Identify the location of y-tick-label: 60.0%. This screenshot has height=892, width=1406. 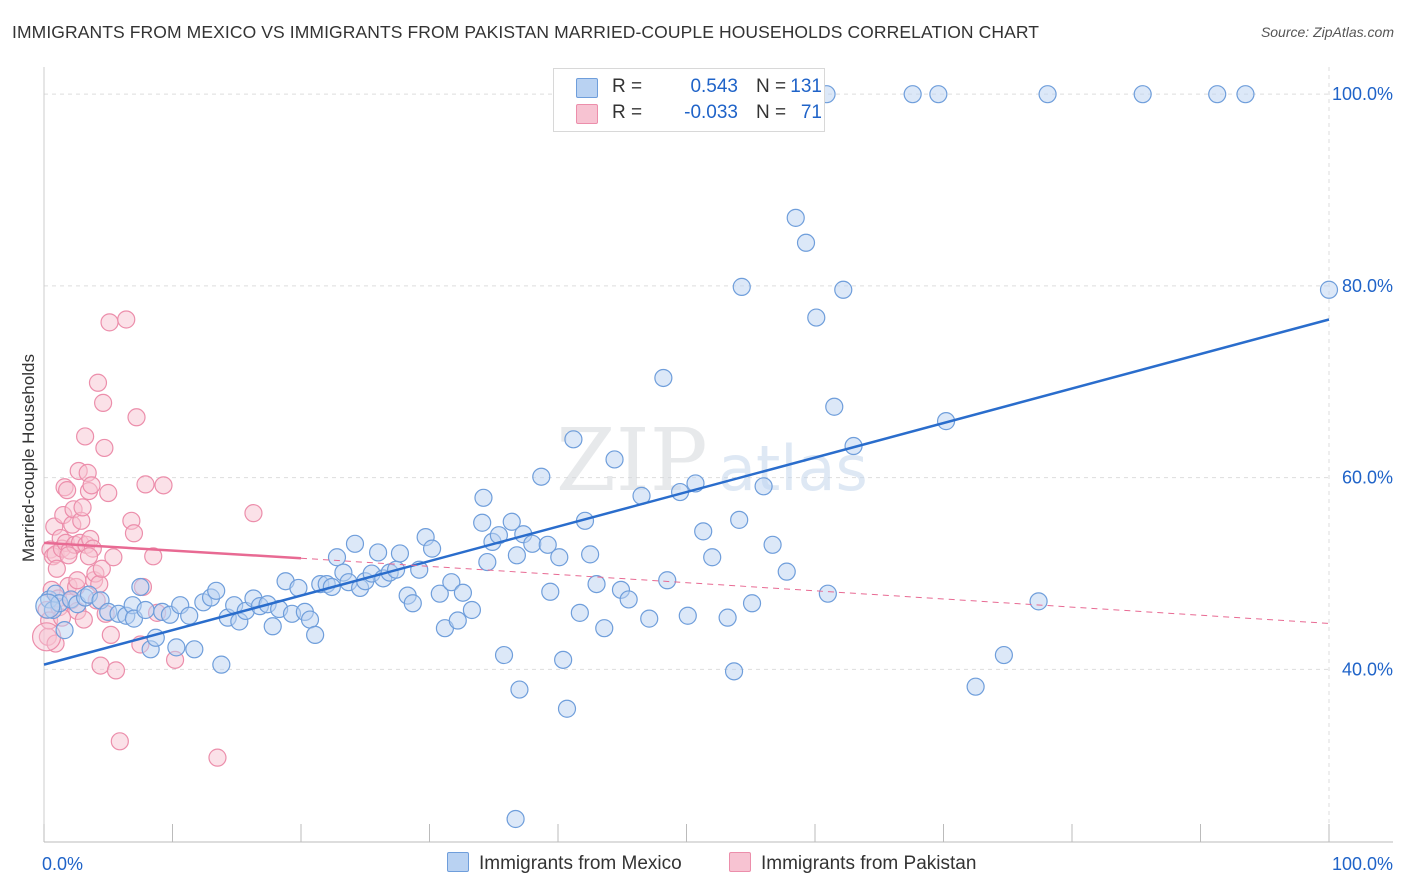
(1367, 478).